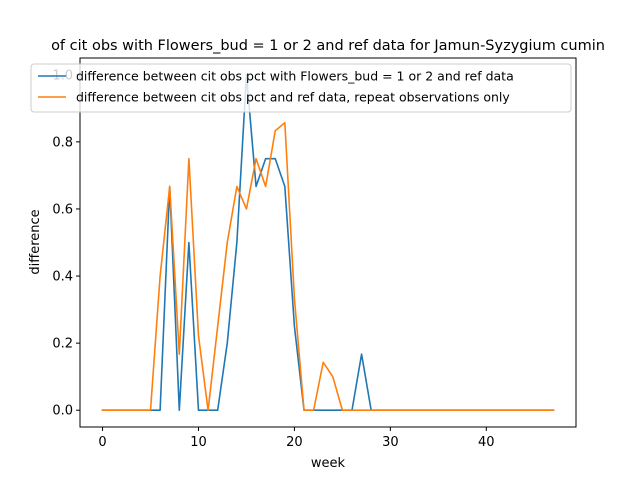 The width and height of the screenshot is (640, 480). What do you see at coordinates (62, 142) in the screenshot?
I see `y-tick-label: 0.8` at bounding box center [62, 142].